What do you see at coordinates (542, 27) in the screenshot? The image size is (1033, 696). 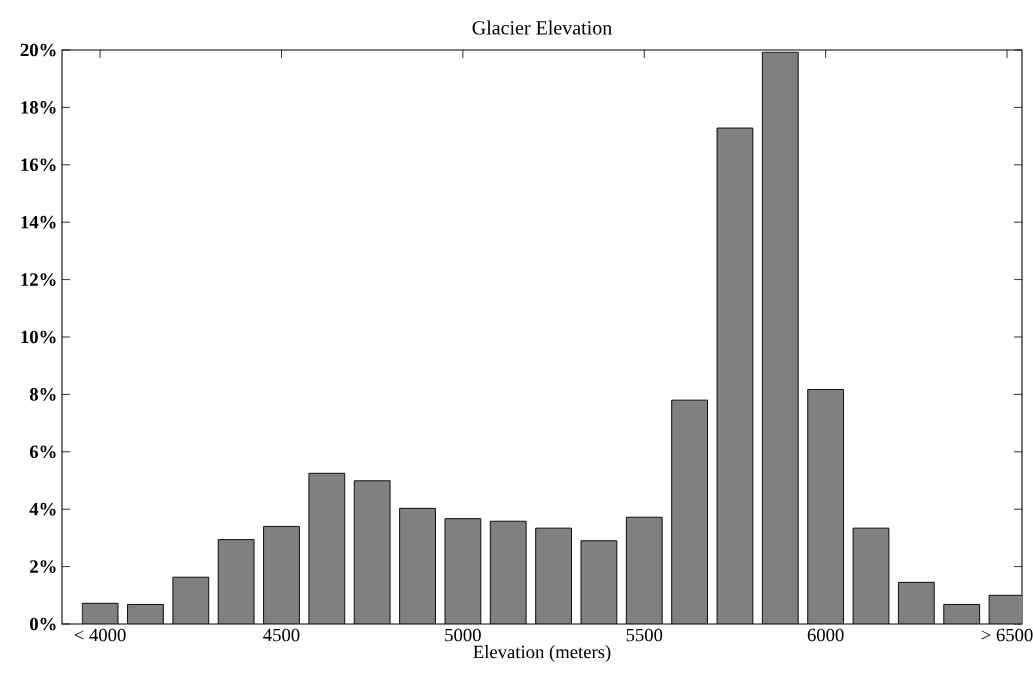 I see `chart-title: Glacier Elevation` at bounding box center [542, 27].